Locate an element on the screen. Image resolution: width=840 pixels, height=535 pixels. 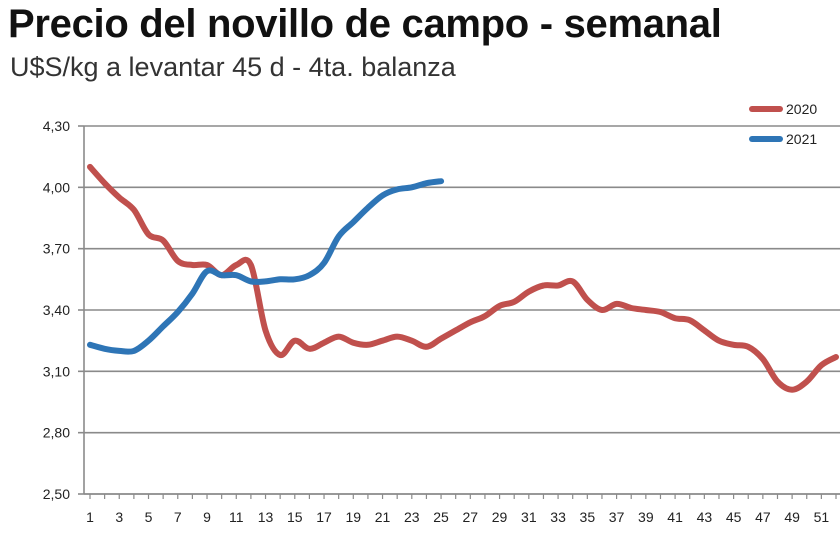
x-tick-label: 43 is located at coordinates (705, 517).